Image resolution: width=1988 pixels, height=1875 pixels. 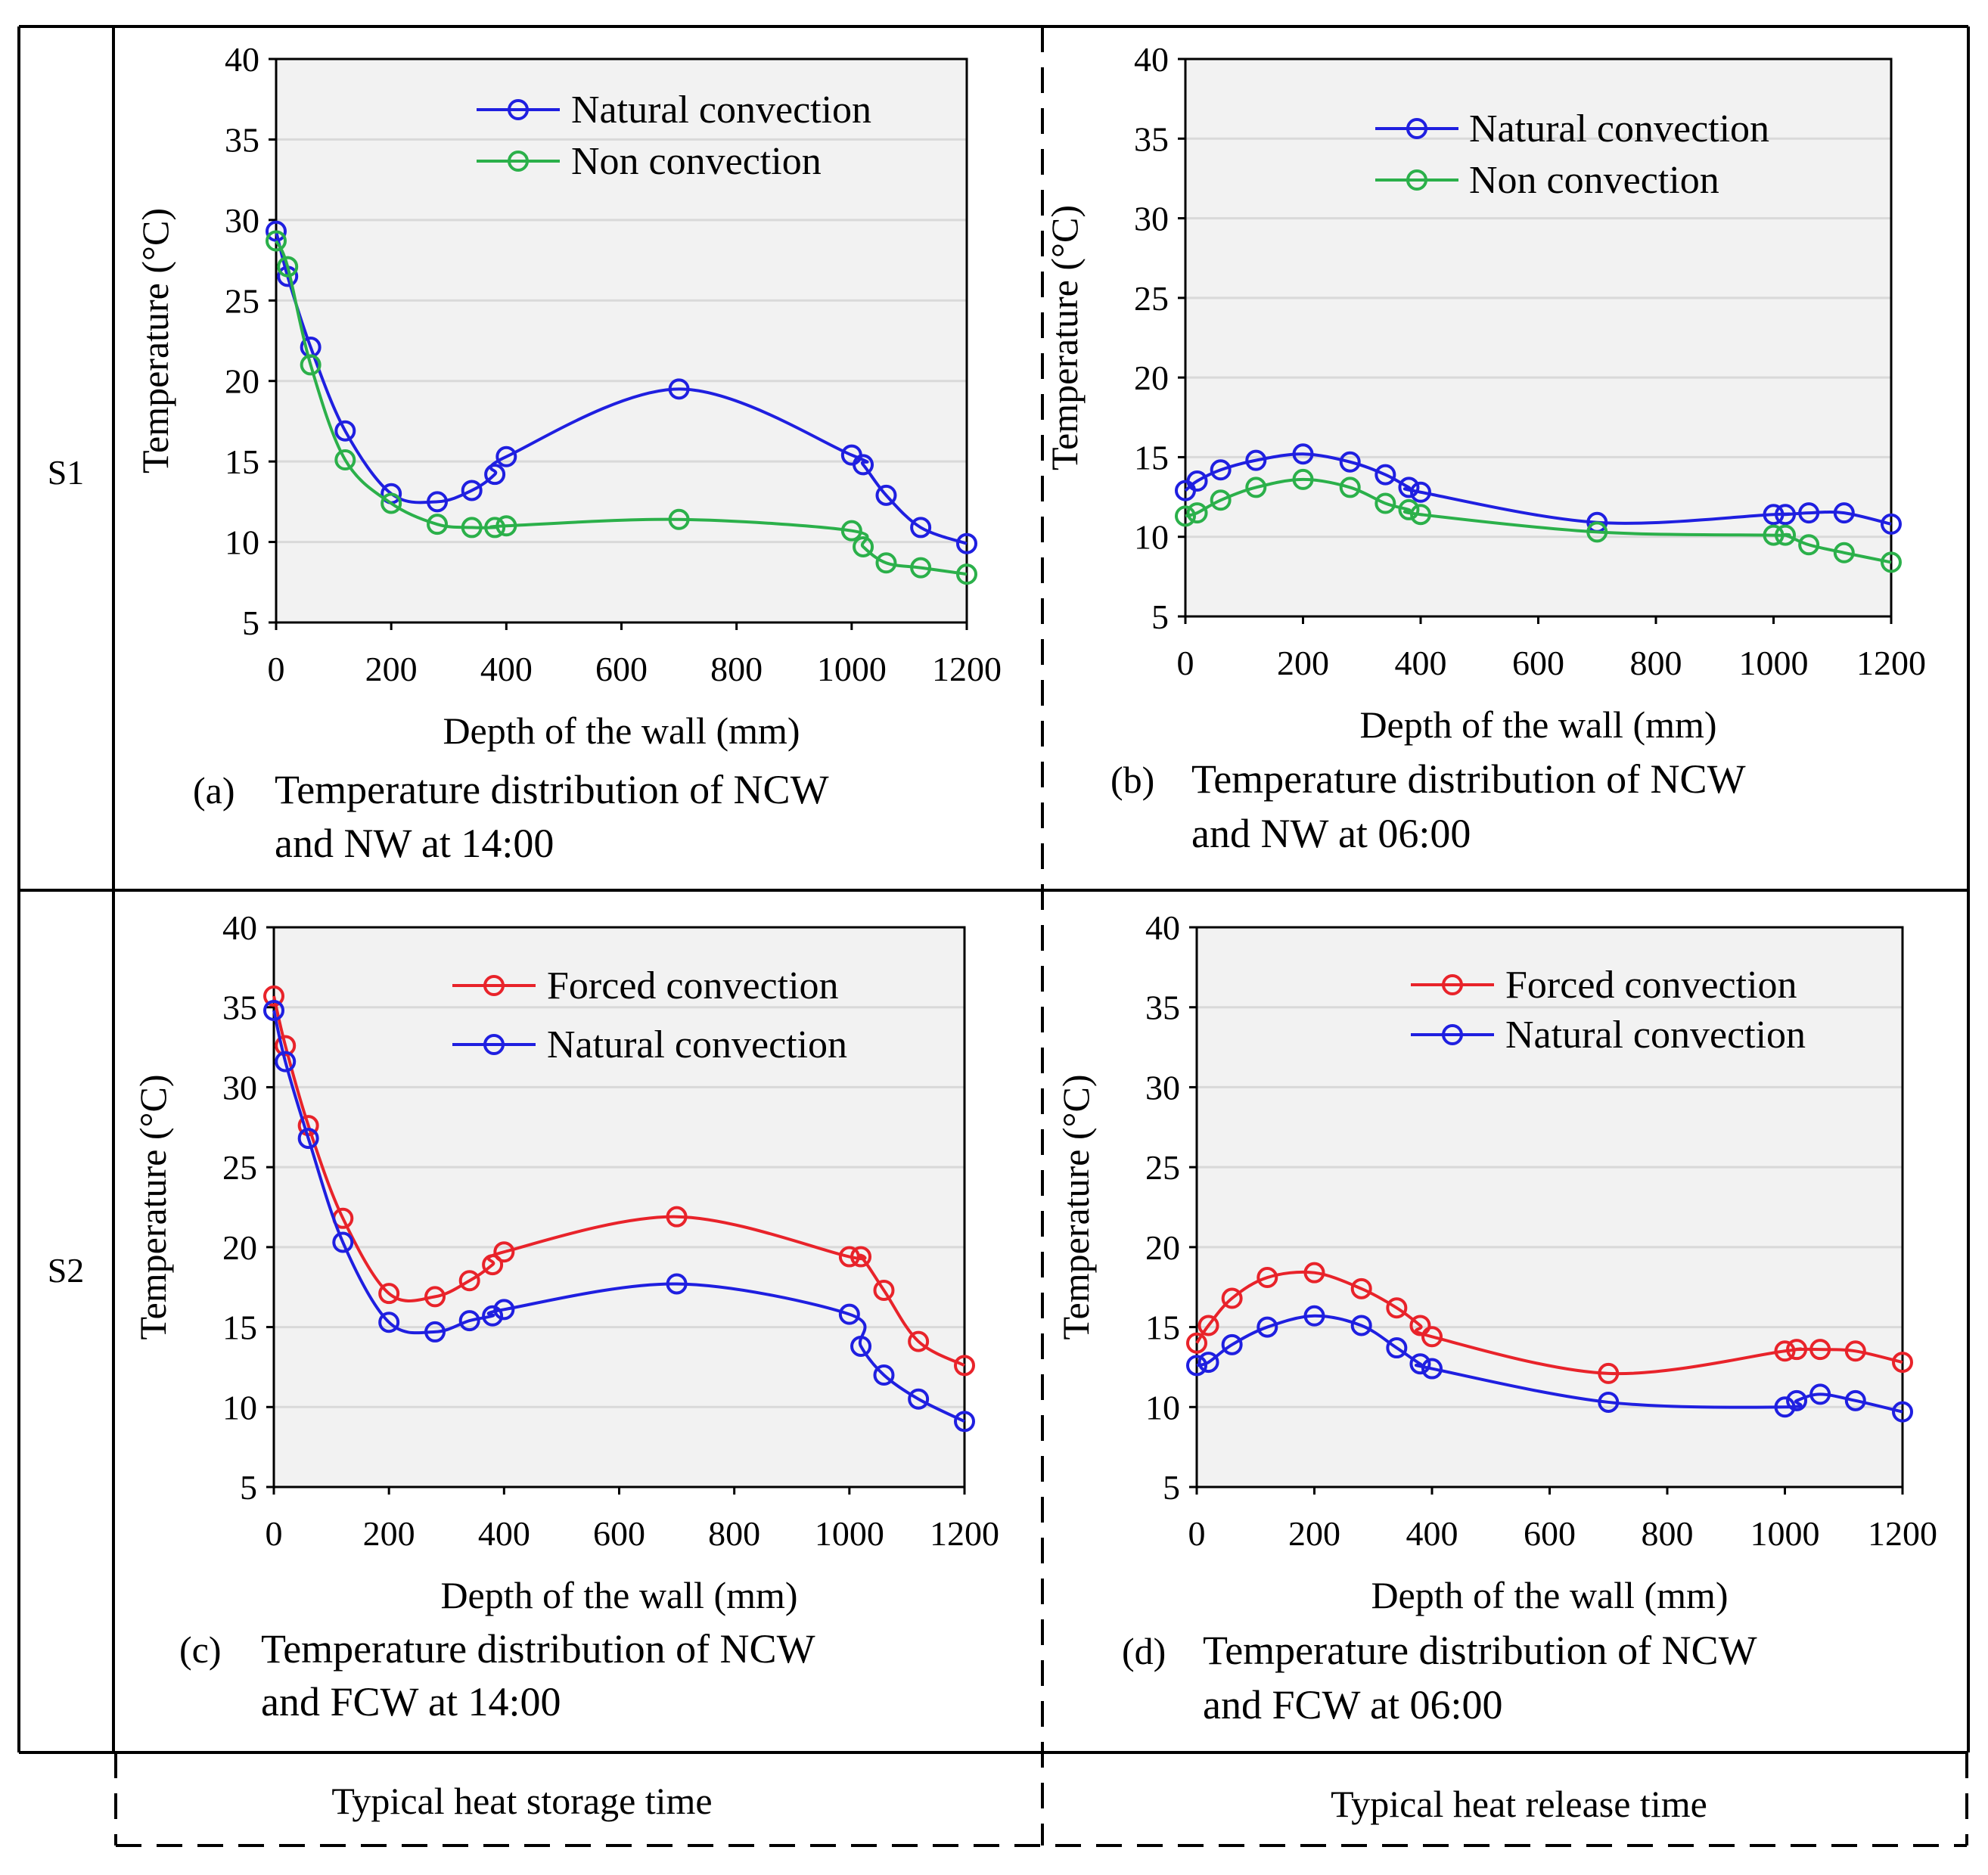 What do you see at coordinates (1608, 1011) in the screenshot?
I see `legend: Forced convection Natural convection` at bounding box center [1608, 1011].